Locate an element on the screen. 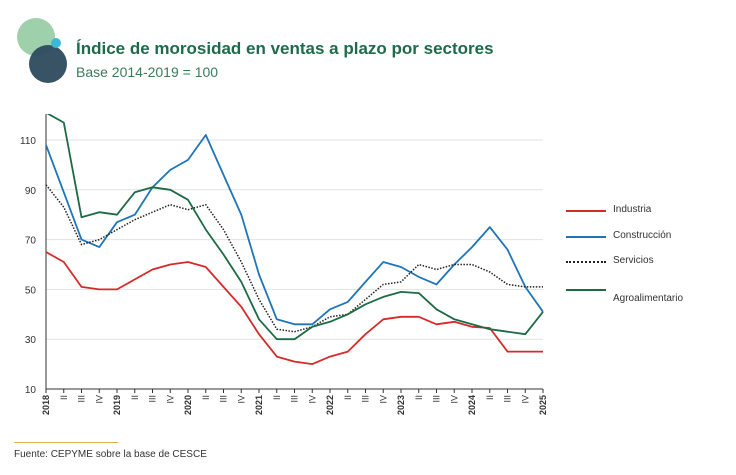 The width and height of the screenshot is (736, 475). legend-item-servicios: Servicios is located at coordinates (646, 262).